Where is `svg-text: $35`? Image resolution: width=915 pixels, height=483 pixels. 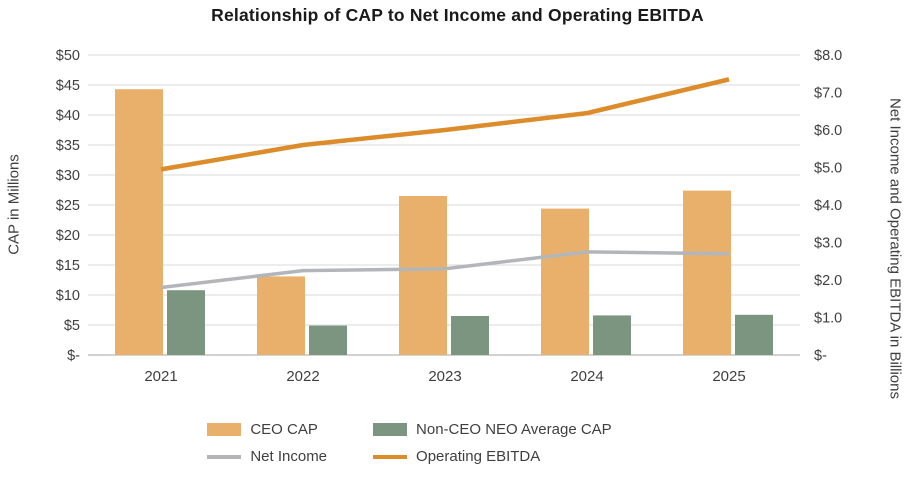 svg-text: $35 is located at coordinates (68, 146).